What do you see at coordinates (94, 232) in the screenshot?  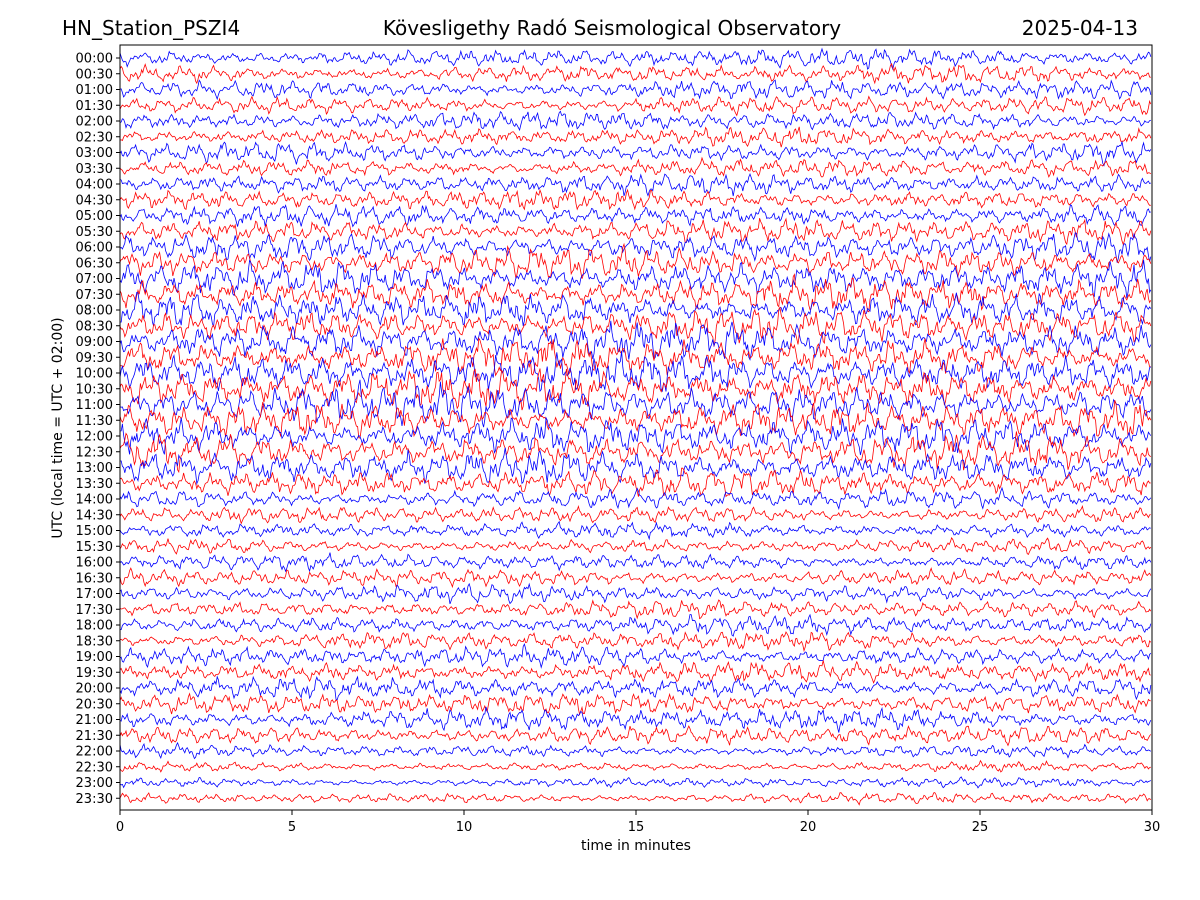 I see `y-tick-label: 05:30` at bounding box center [94, 232].